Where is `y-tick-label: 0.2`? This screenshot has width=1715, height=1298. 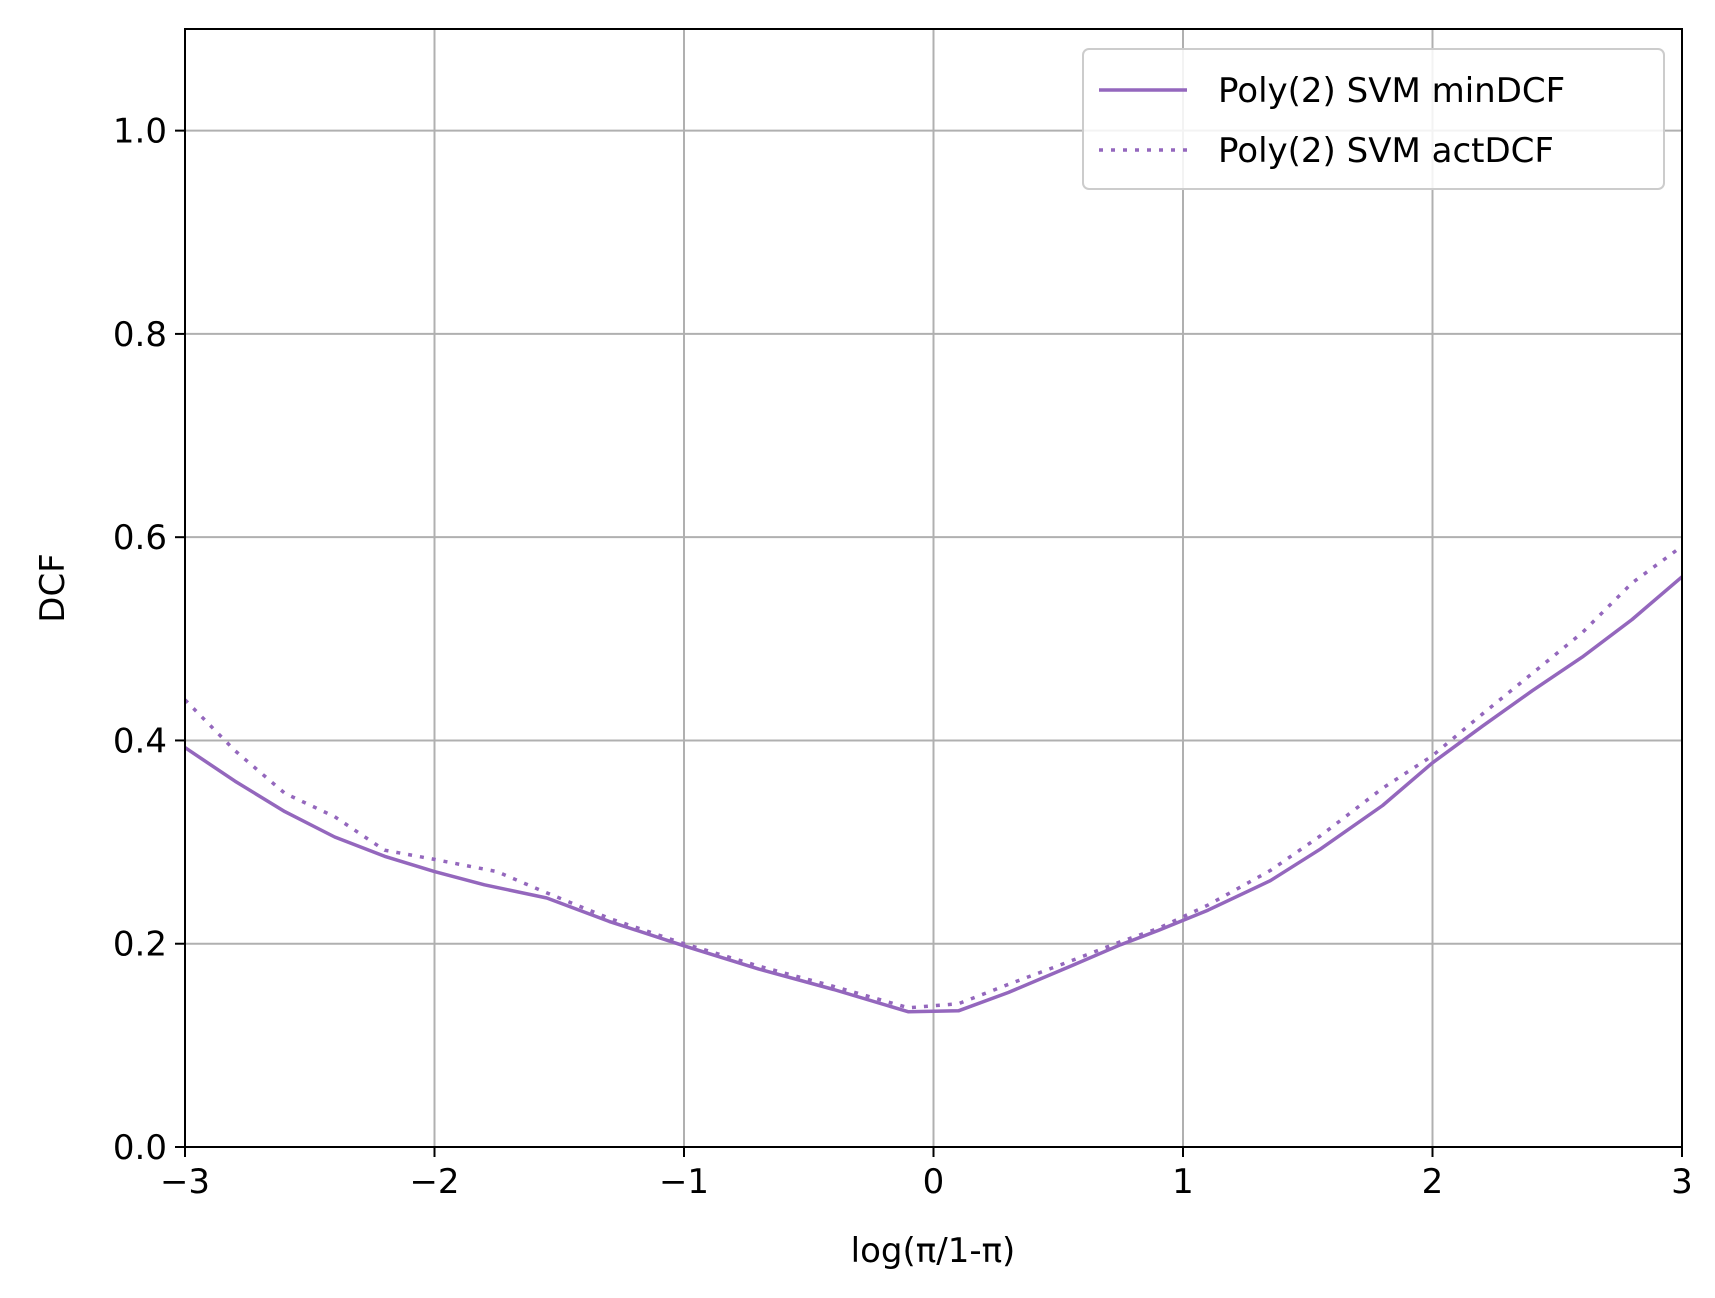 y-tick-label: 0.2 is located at coordinates (140, 945).